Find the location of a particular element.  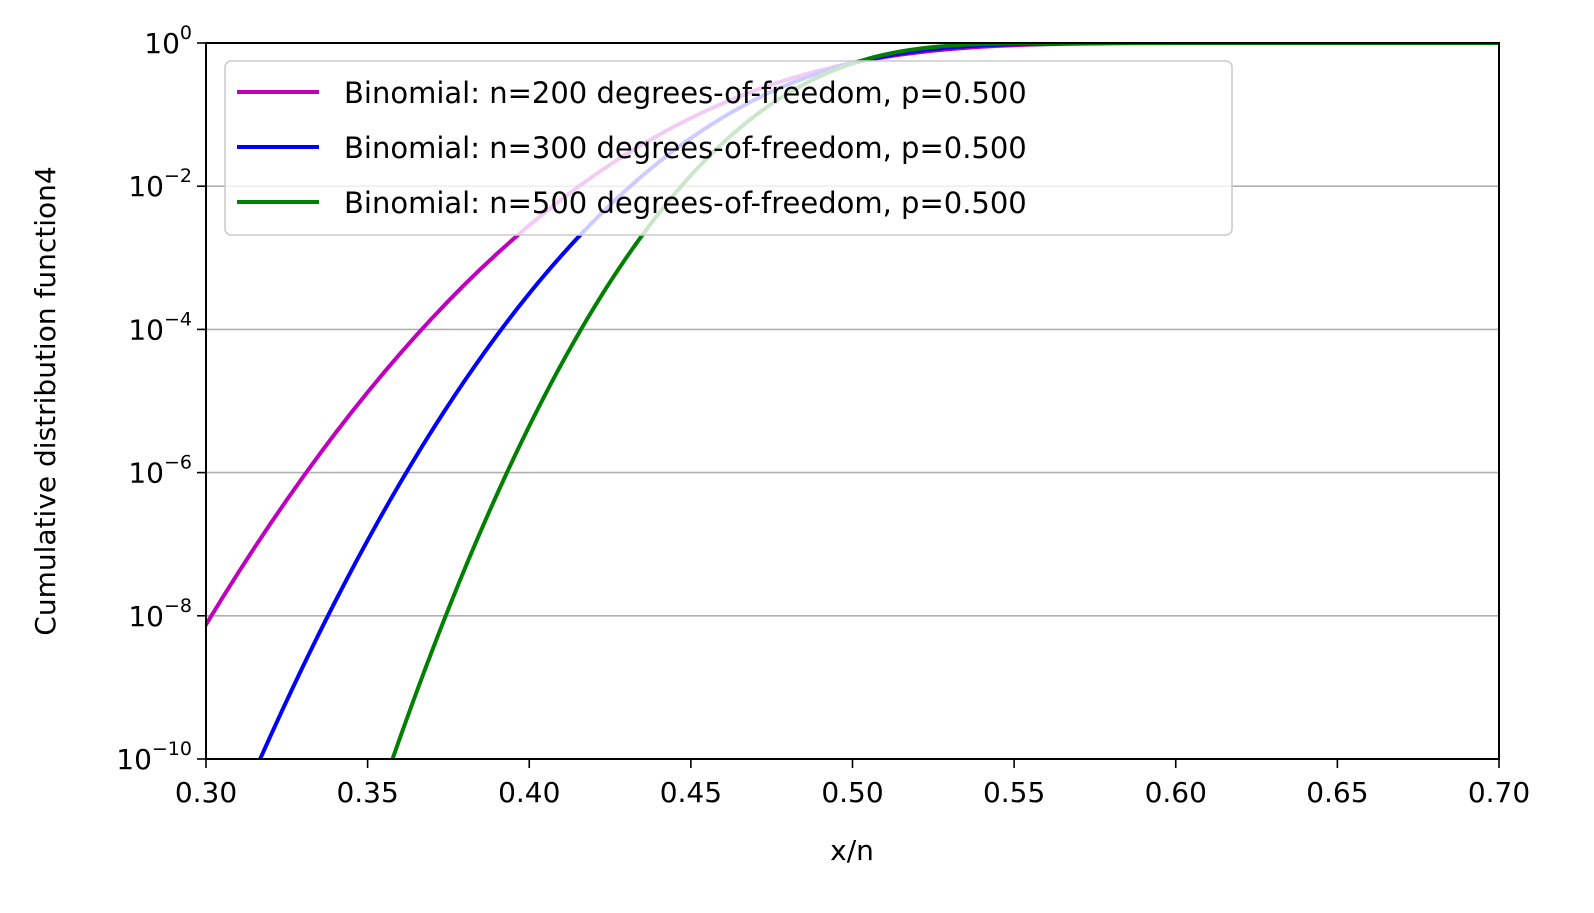

x-axis-ticks: 0.30 0.35 0.40 0.45 0.50 0.55 0.60 0.65 0.70 is located at coordinates (852, 784).